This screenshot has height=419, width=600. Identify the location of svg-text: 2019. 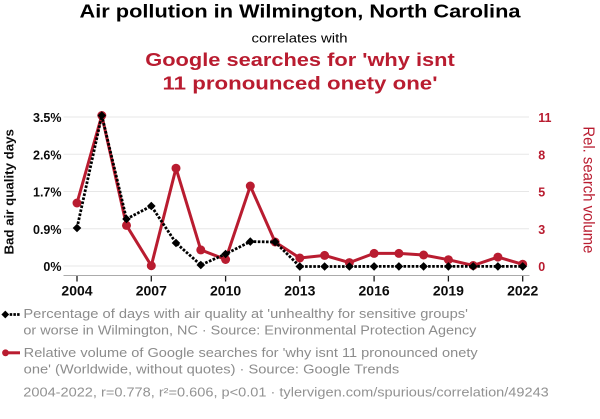
(448, 290).